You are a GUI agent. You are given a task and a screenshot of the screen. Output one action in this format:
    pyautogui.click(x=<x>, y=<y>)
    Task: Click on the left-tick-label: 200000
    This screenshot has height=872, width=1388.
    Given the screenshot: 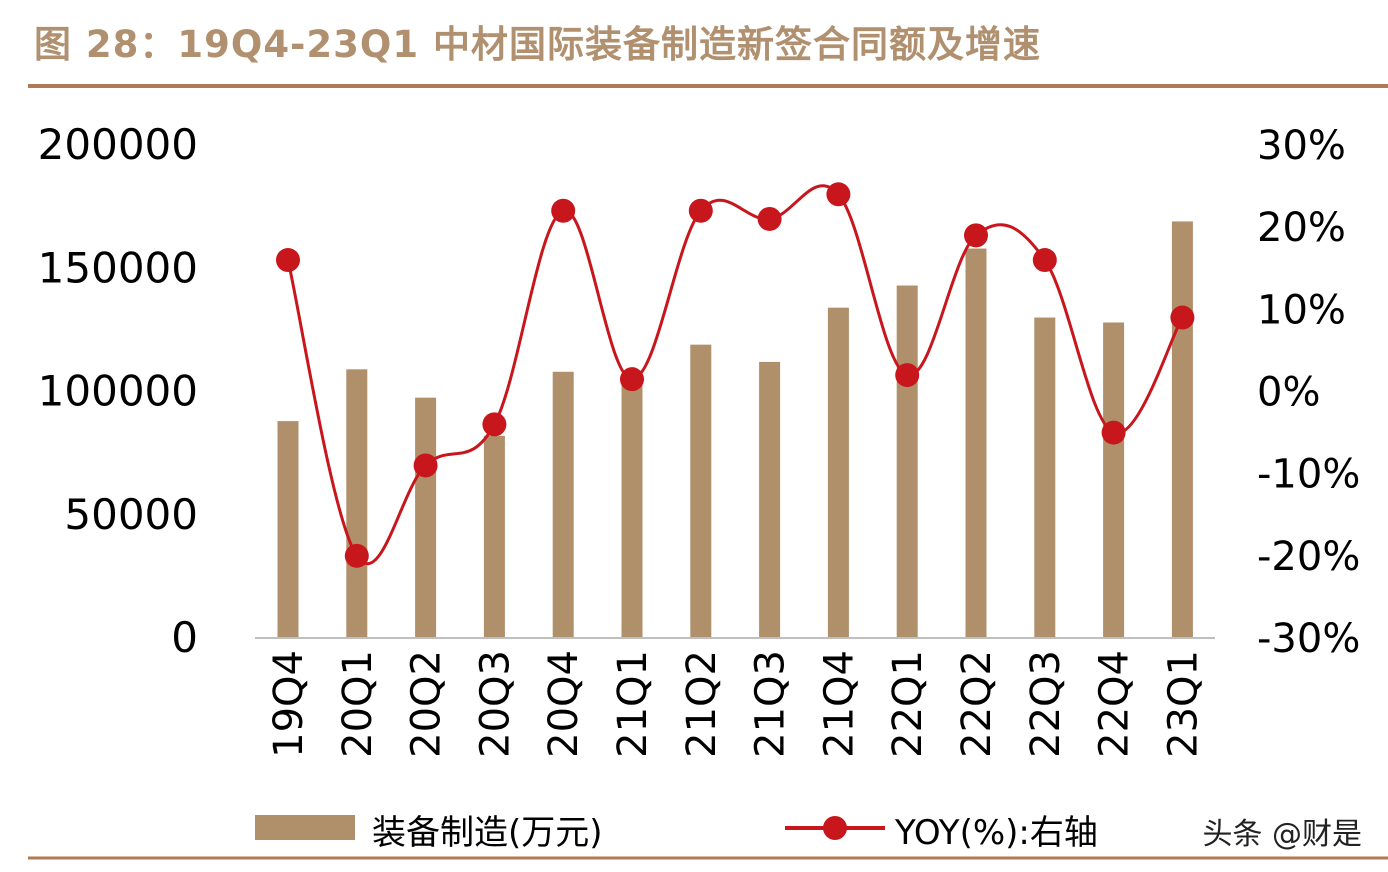 What is the action you would take?
    pyautogui.click(x=118, y=144)
    